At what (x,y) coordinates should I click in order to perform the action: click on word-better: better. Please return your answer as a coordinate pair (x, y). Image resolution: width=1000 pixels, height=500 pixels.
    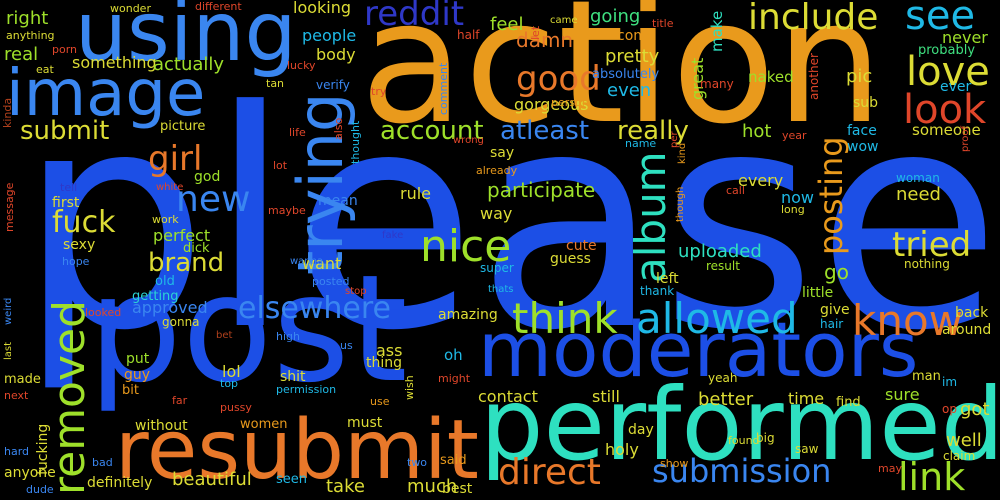
    Looking at the image, I should click on (726, 399).